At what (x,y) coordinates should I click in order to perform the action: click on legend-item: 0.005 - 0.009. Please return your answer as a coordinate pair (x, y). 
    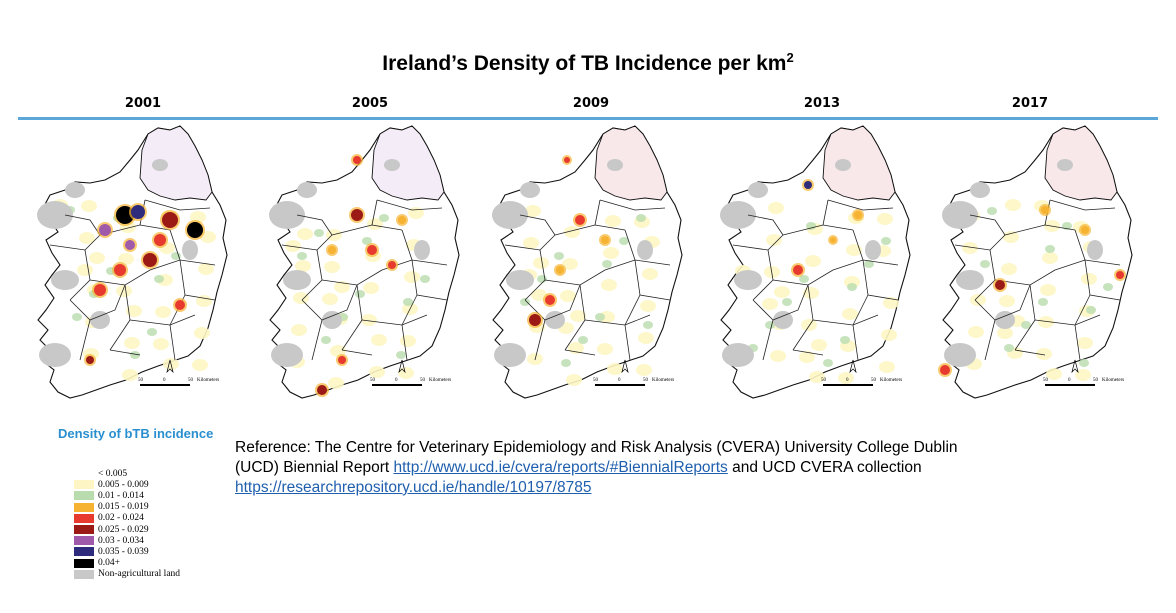
    Looking at the image, I should click on (127, 484).